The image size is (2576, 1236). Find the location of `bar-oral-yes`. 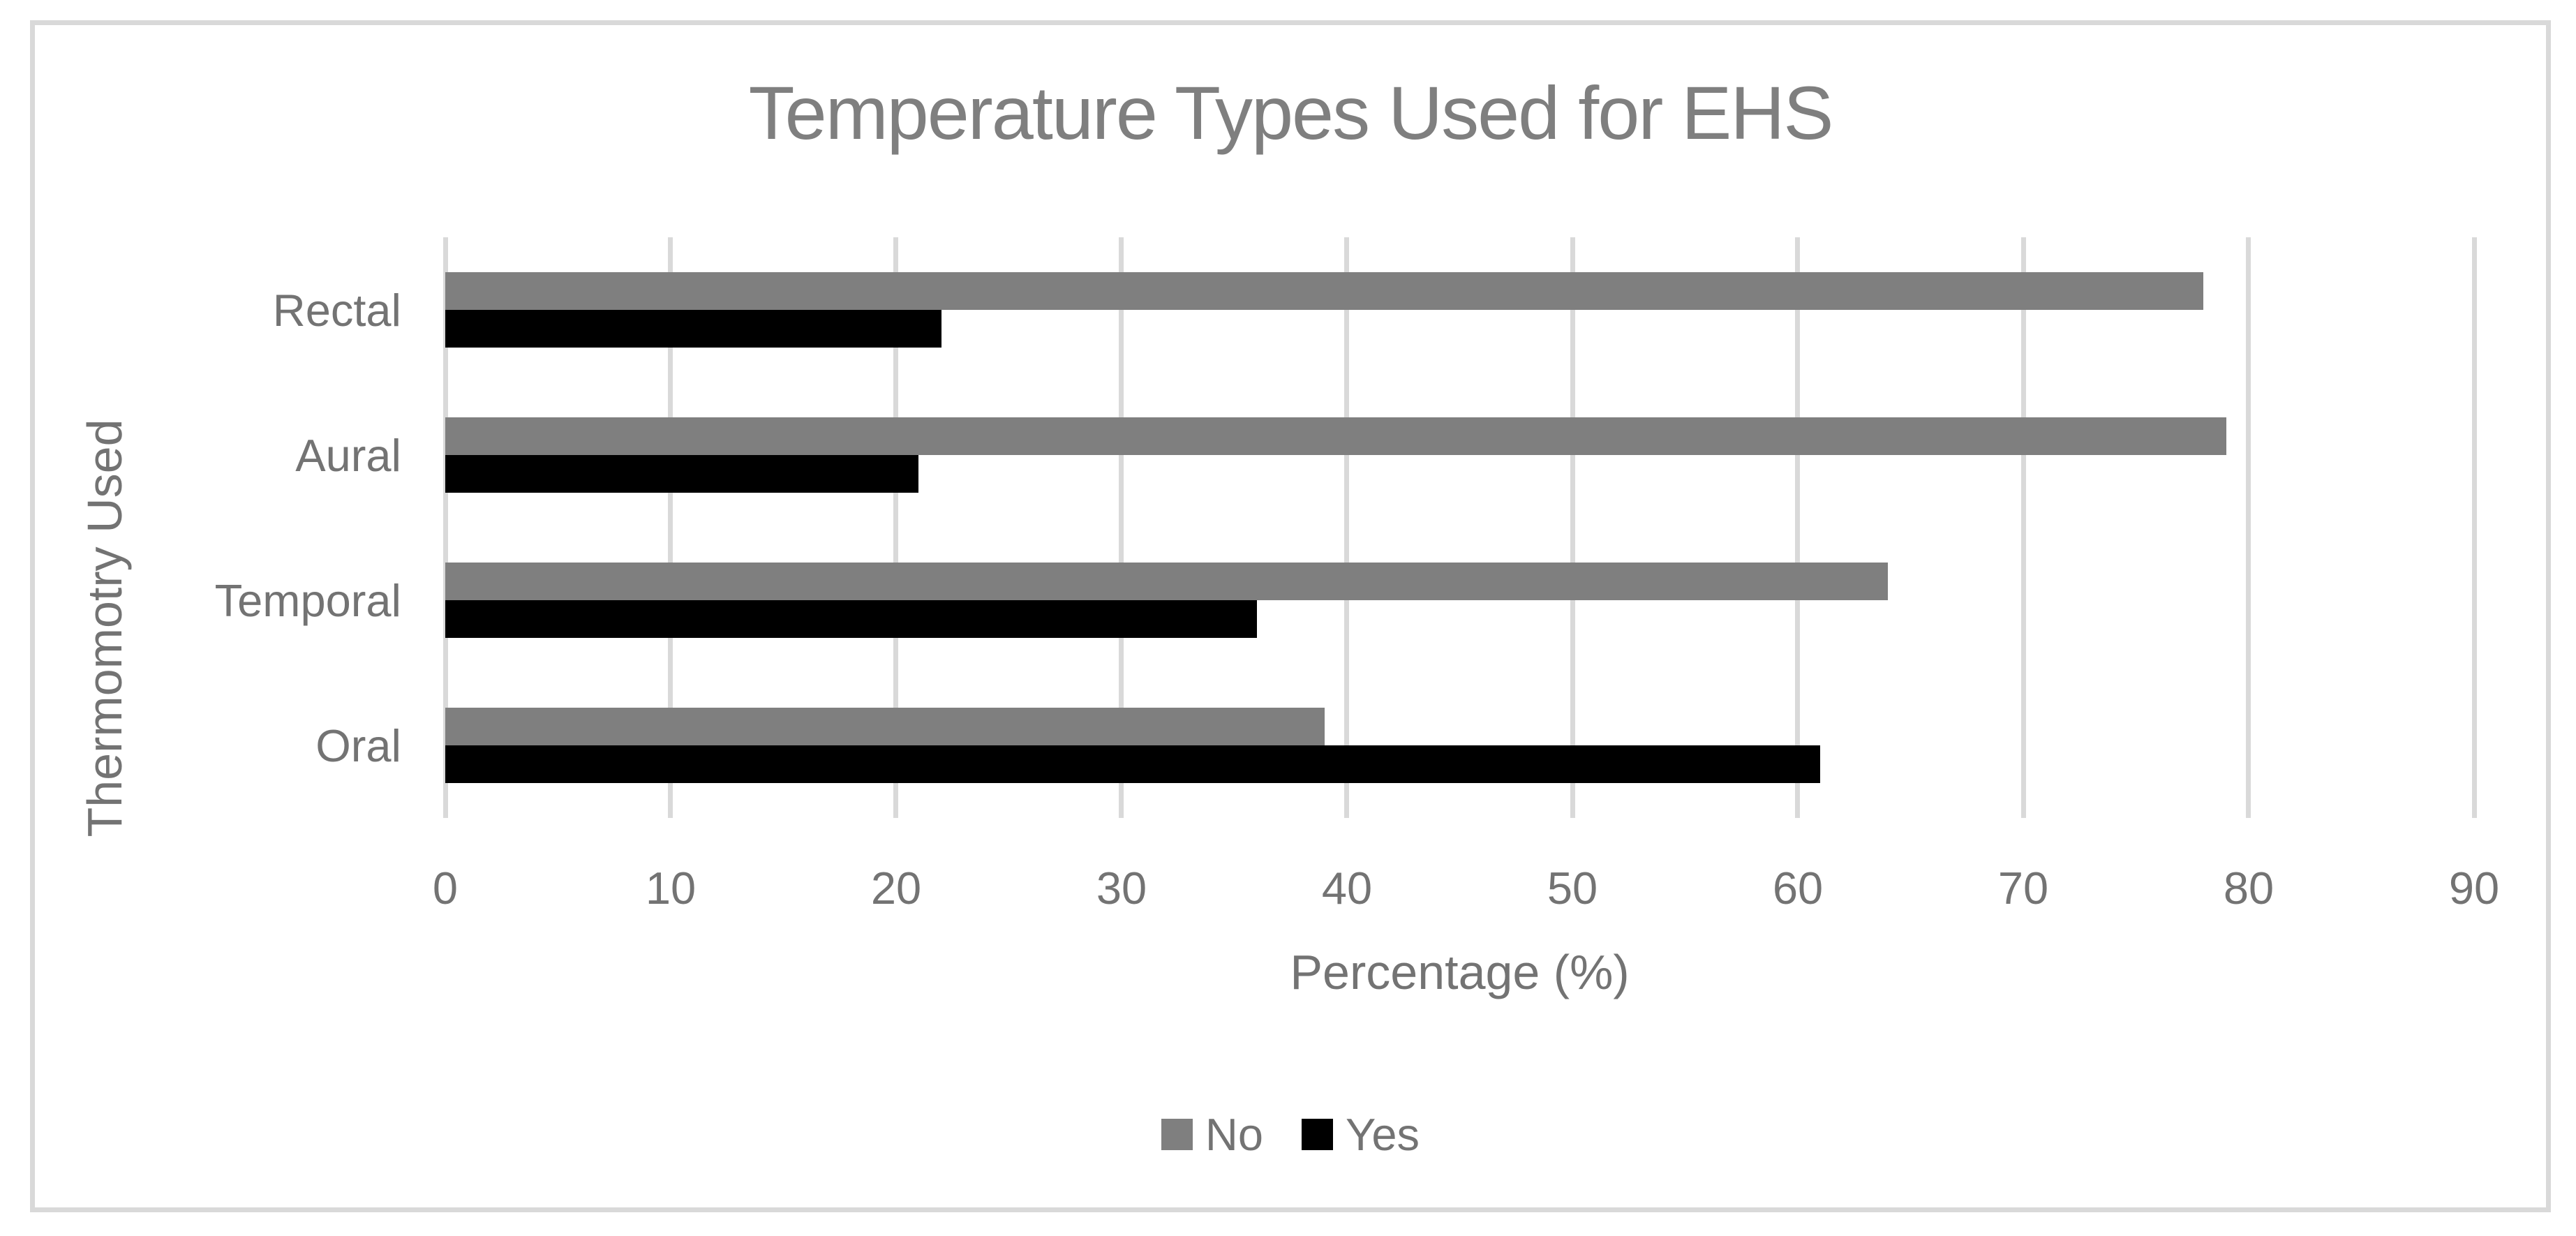

bar-oral-yes is located at coordinates (1133, 764).